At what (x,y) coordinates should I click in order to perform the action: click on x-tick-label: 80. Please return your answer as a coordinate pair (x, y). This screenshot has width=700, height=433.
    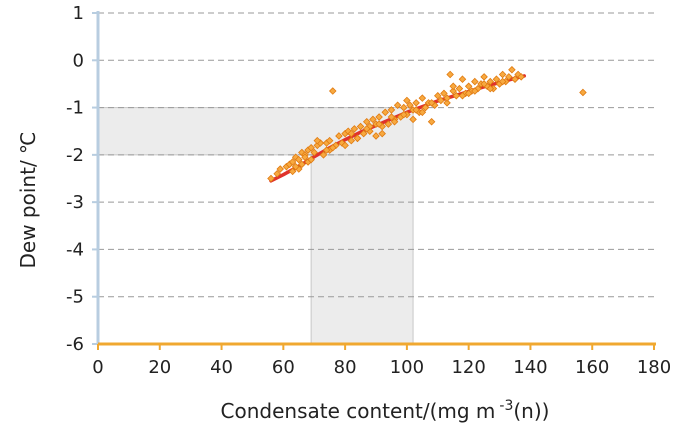
    Looking at the image, I should click on (345, 367).